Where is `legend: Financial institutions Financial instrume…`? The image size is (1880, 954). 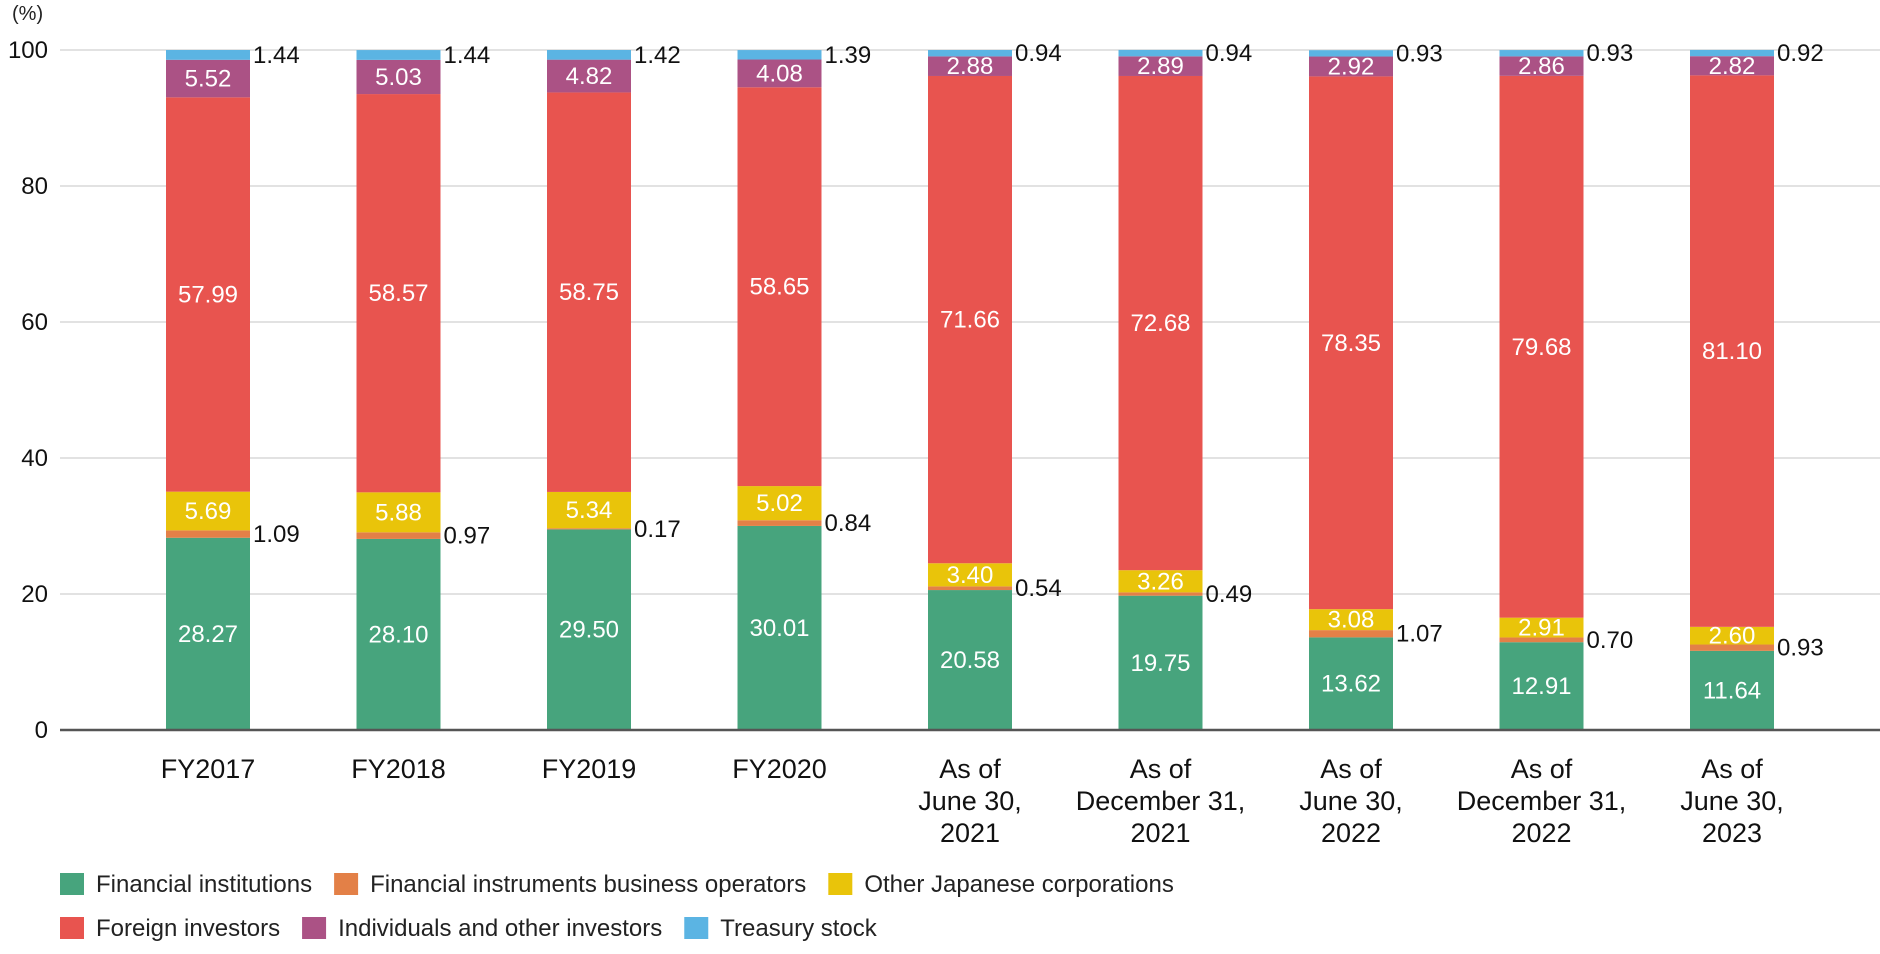 legend: Financial institutions Financial instrume… is located at coordinates (617, 906).